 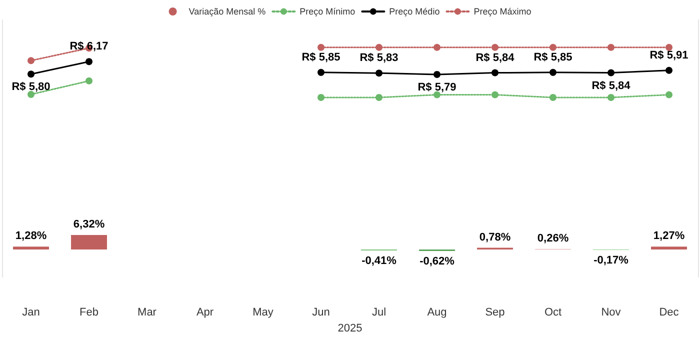 What do you see at coordinates (553, 238) in the screenshot?
I see `data-label: 0,26%` at bounding box center [553, 238].